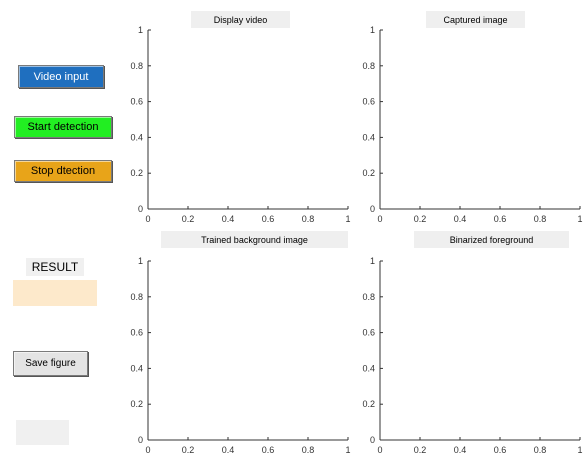 This screenshot has width=588, height=453. Describe the element at coordinates (420, 449) in the screenshot. I see `binarized-foreground-x-tick-label: 0.2` at that location.